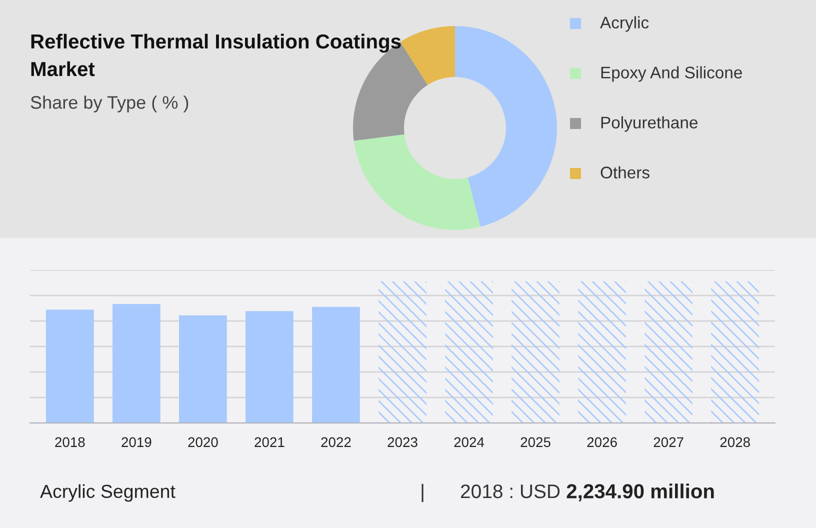 This screenshot has height=528, width=816. What do you see at coordinates (336, 442) in the screenshot?
I see `x-tick-label: 2022` at bounding box center [336, 442].